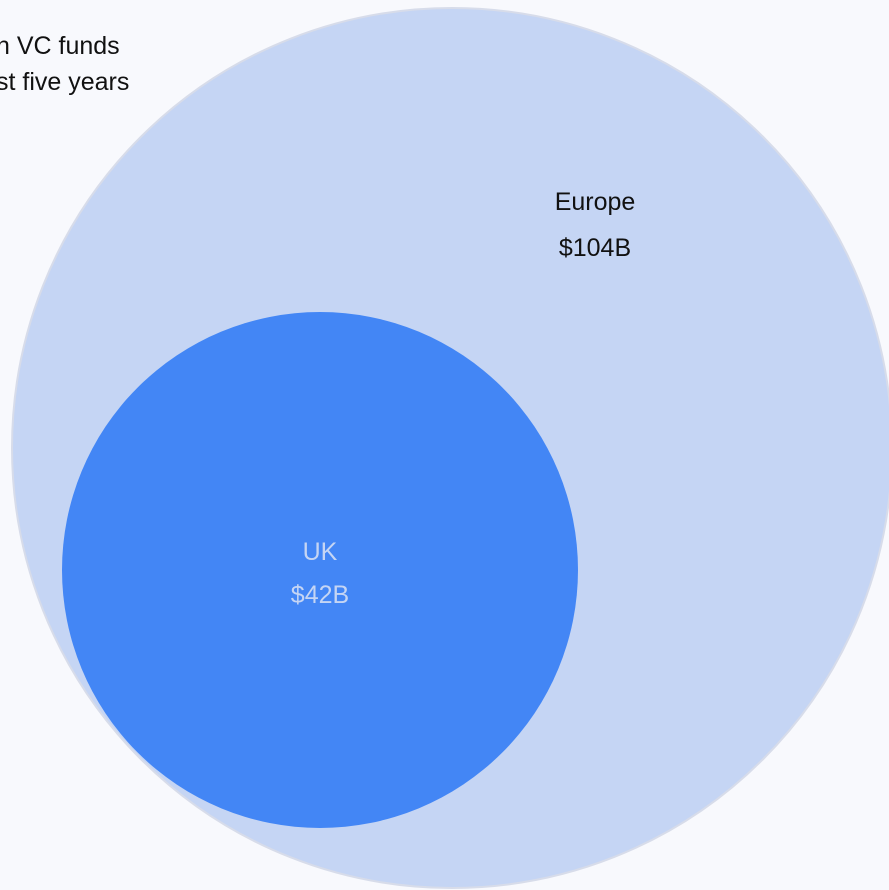 This screenshot has height=890, width=889. I want to click on caption-line-1: n VC funds, so click(60, 46).